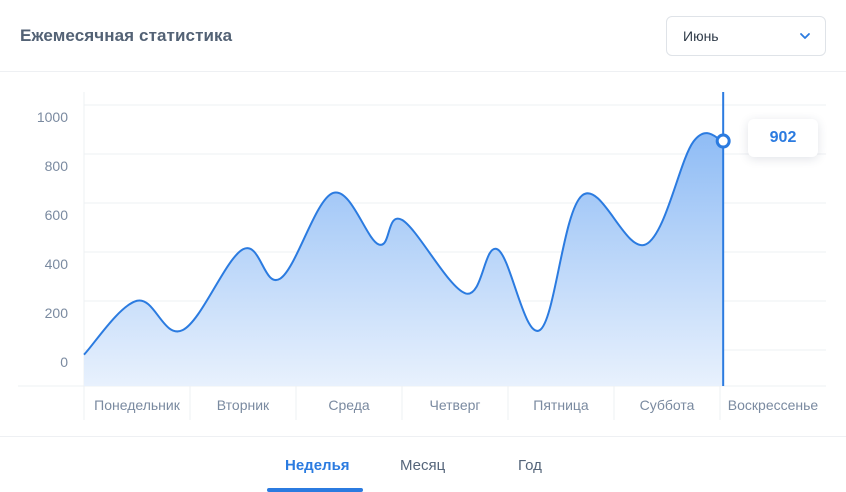  I want to click on y-tick-label: 800, so click(57, 166).